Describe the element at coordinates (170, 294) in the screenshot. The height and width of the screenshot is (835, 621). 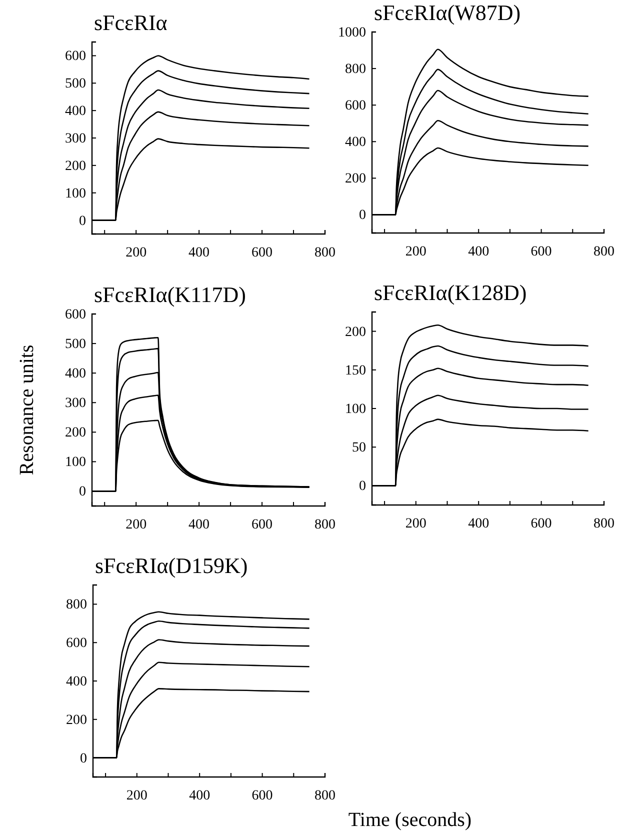
I see `chart-title: sFcεRIα(K117D)` at that location.